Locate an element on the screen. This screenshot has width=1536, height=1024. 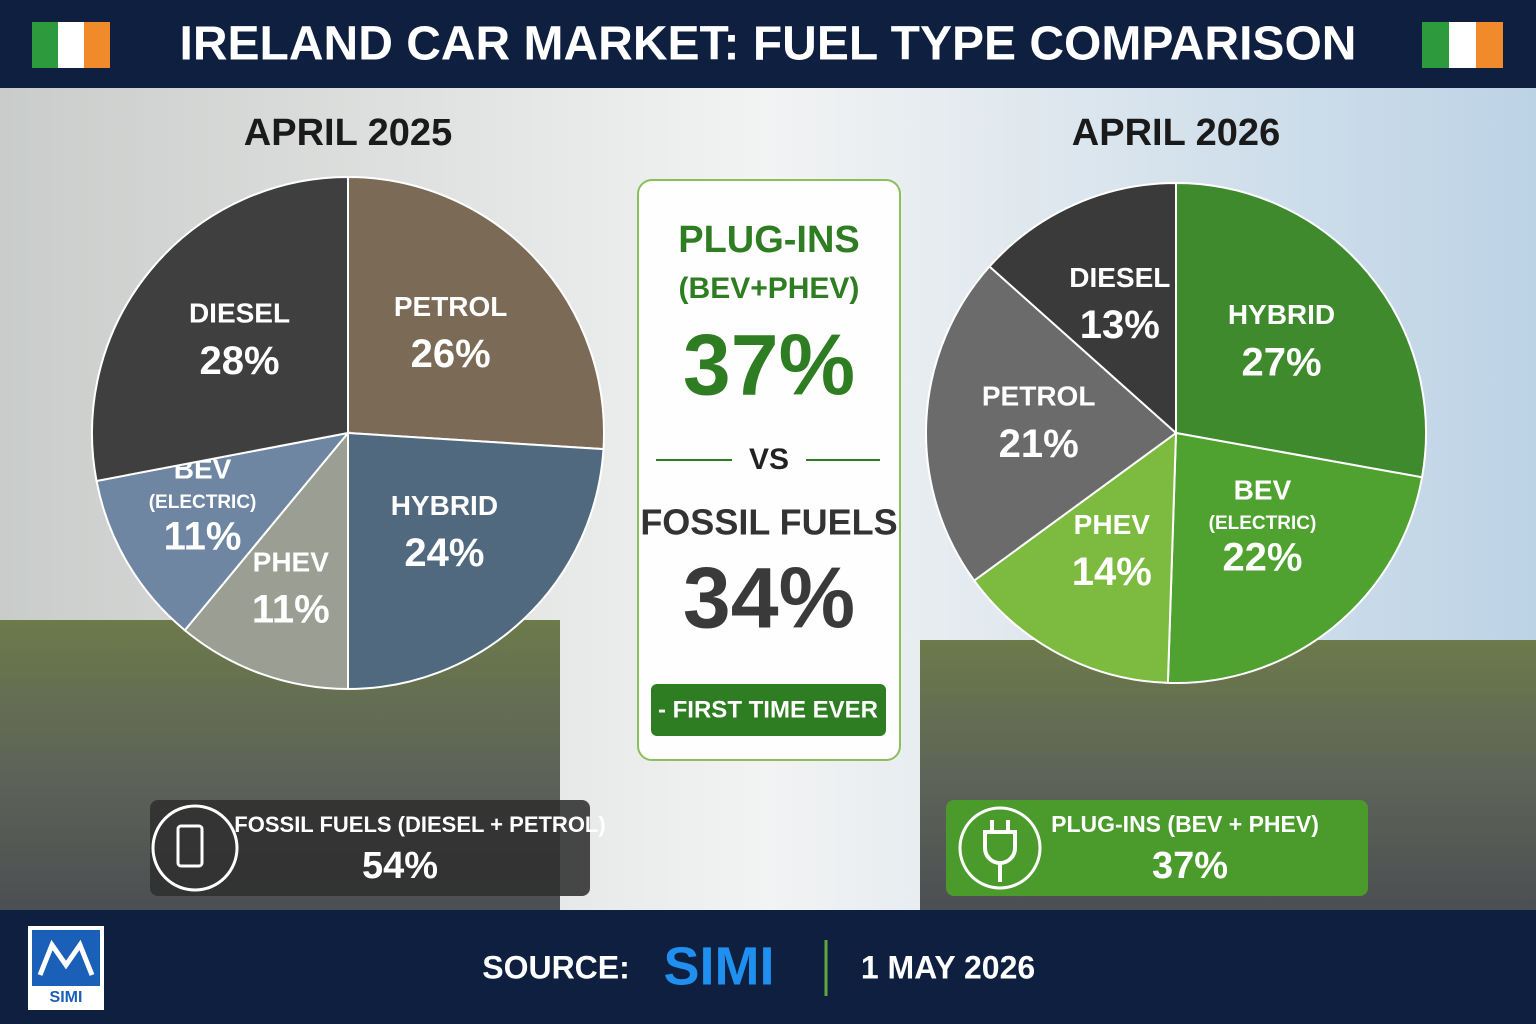
logo-text: SIMI is located at coordinates (66, 997).